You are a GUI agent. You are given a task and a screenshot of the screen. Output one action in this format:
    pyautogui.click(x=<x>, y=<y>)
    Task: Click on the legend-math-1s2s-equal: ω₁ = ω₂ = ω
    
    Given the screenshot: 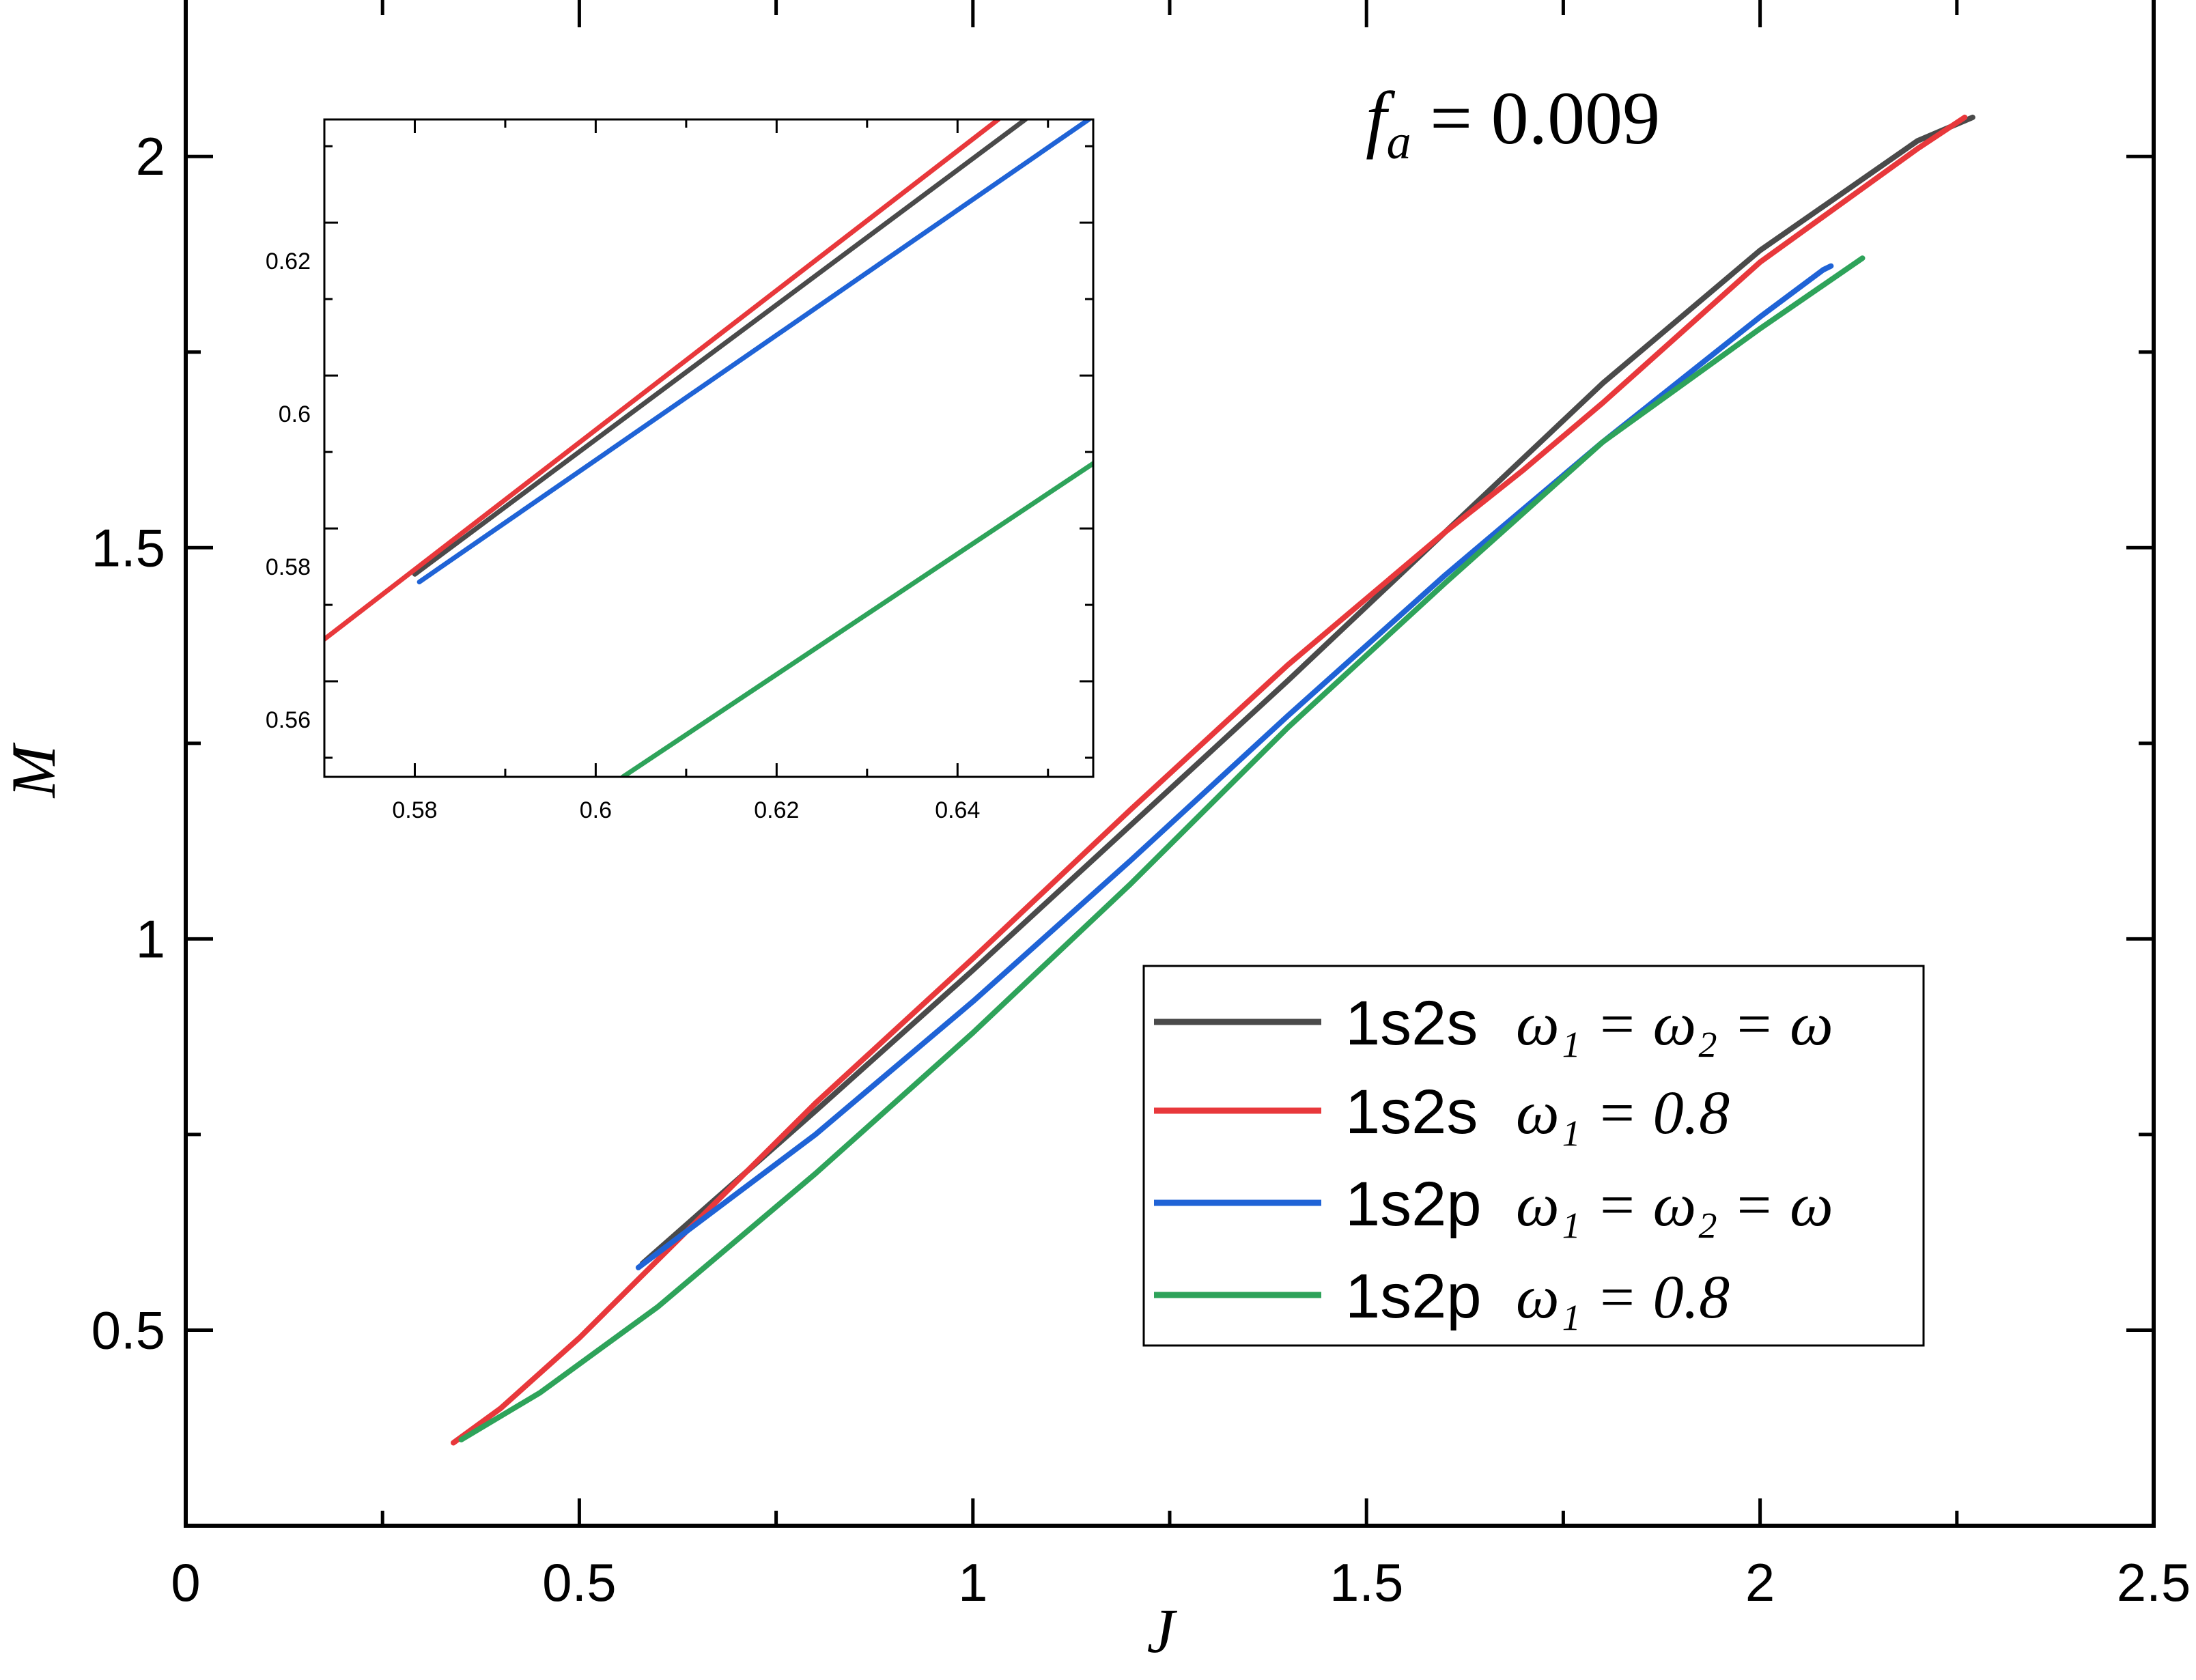 What is the action you would take?
    pyautogui.click(x=1674, y=1024)
    